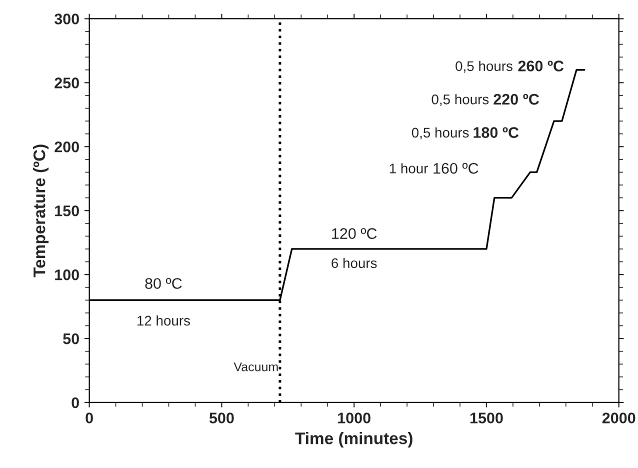 The height and width of the screenshot is (468, 638). What do you see at coordinates (496, 132) in the screenshot?
I see `annotation: 180 ºC` at bounding box center [496, 132].